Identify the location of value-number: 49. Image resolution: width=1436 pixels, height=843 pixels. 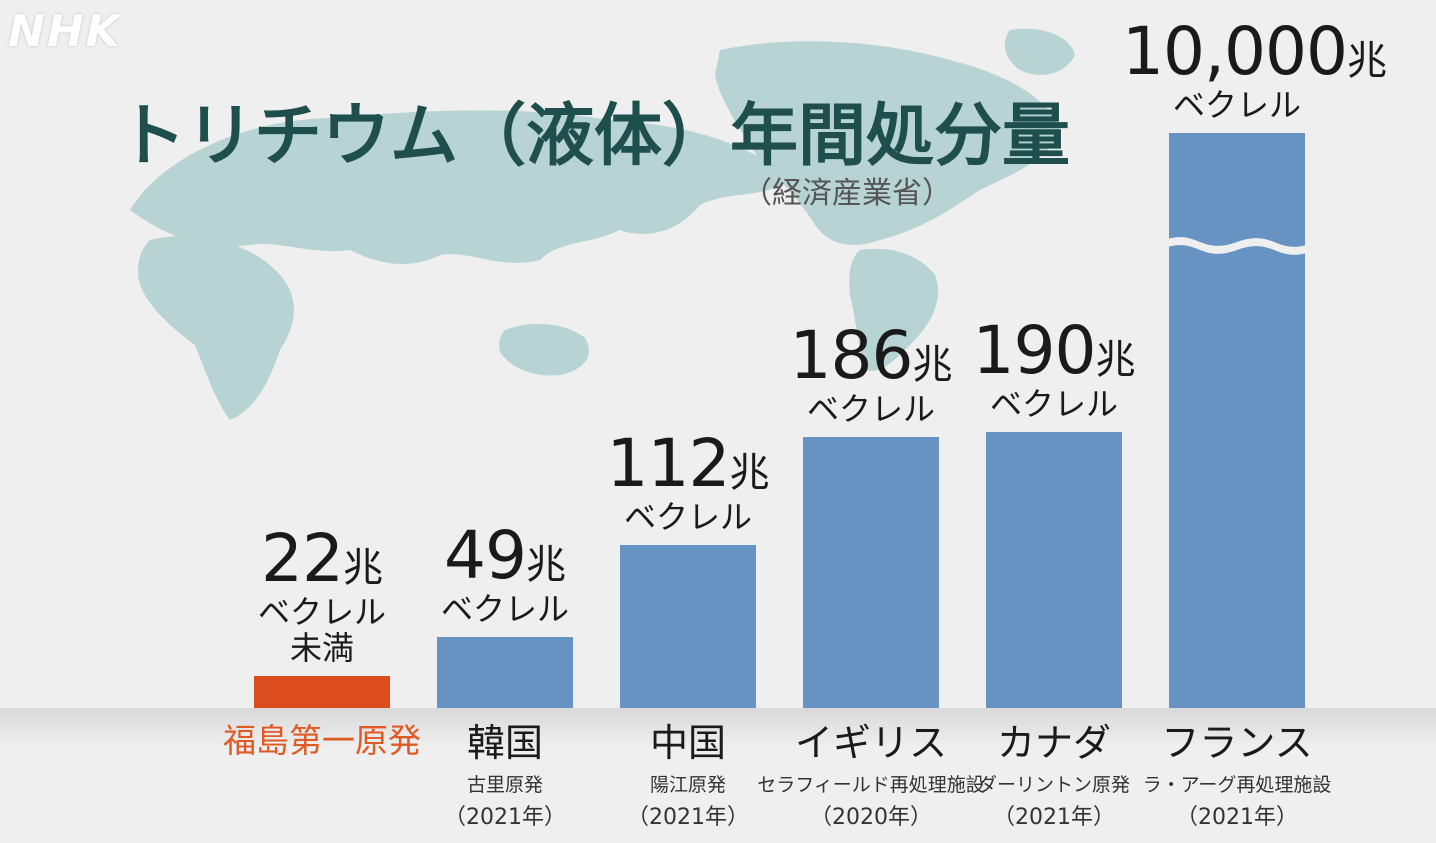
(485, 555).